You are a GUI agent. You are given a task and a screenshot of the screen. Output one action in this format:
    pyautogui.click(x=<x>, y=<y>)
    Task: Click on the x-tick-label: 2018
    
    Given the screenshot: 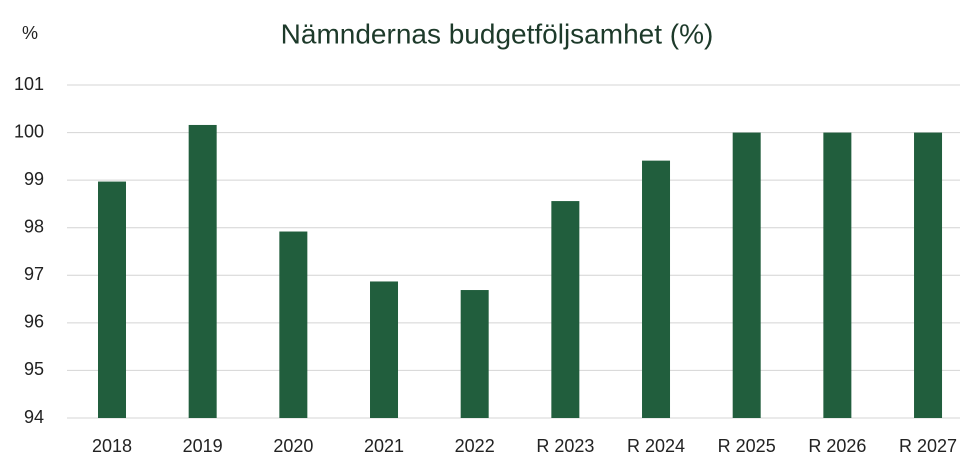 What is the action you would take?
    pyautogui.click(x=112, y=446)
    